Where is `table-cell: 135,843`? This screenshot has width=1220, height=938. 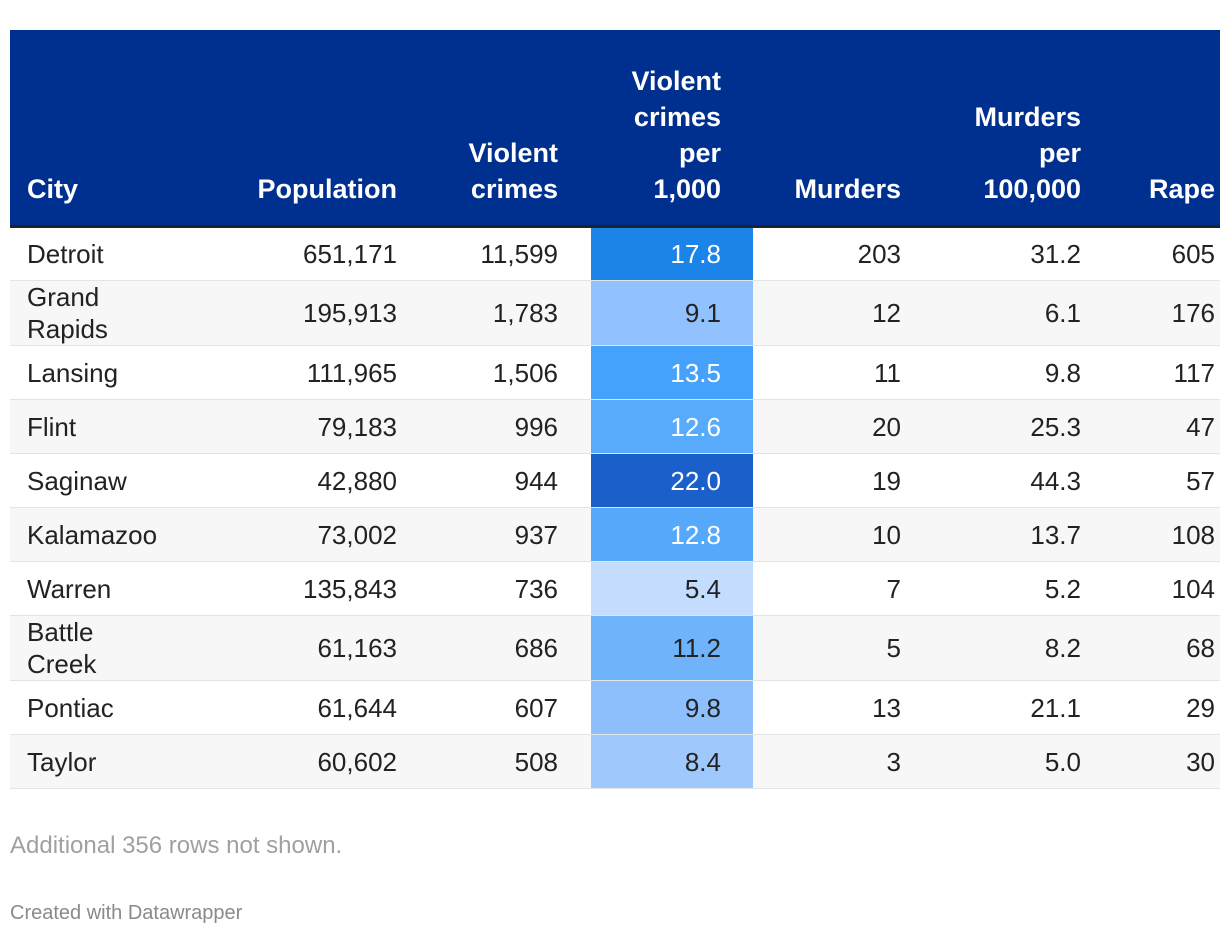 table-cell: 135,843 is located at coordinates (310, 588).